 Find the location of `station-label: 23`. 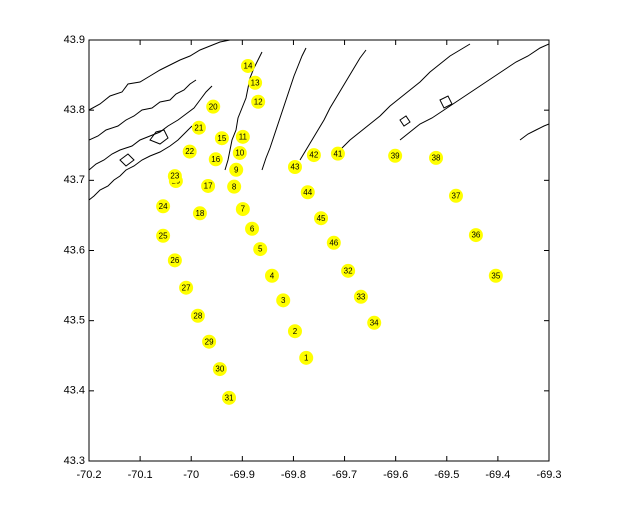

station-label: 23 is located at coordinates (174, 176).